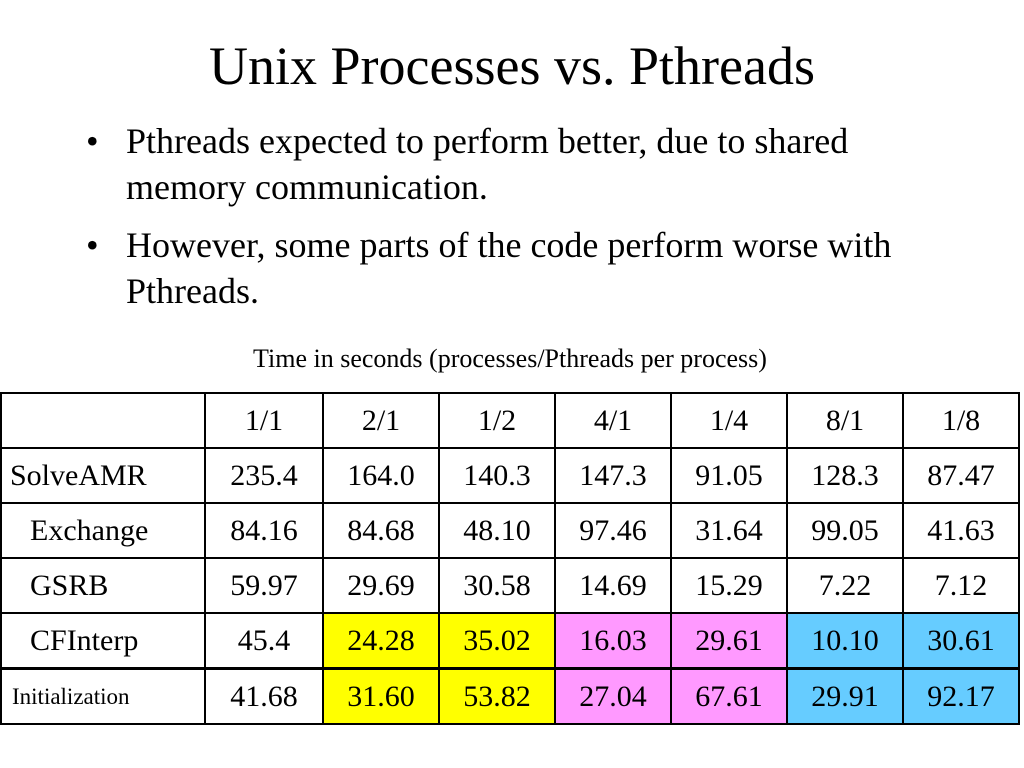 The height and width of the screenshot is (768, 1024). I want to click on column-header: 1/2, so click(497, 420).